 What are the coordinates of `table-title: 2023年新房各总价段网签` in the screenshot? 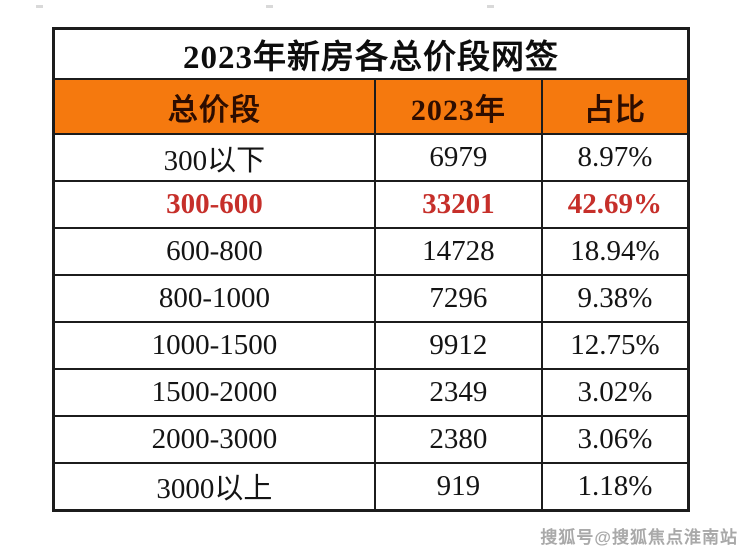 It's located at (371, 53).